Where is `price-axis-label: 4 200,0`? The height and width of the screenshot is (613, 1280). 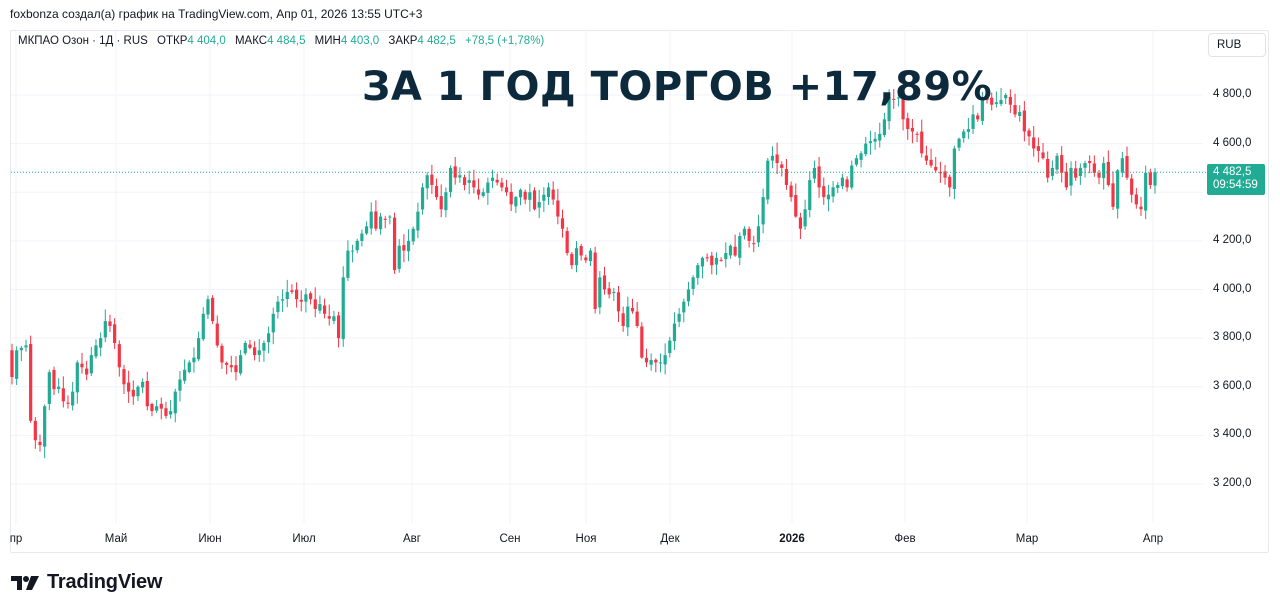
price-axis-label: 4 200,0 is located at coordinates (1232, 239).